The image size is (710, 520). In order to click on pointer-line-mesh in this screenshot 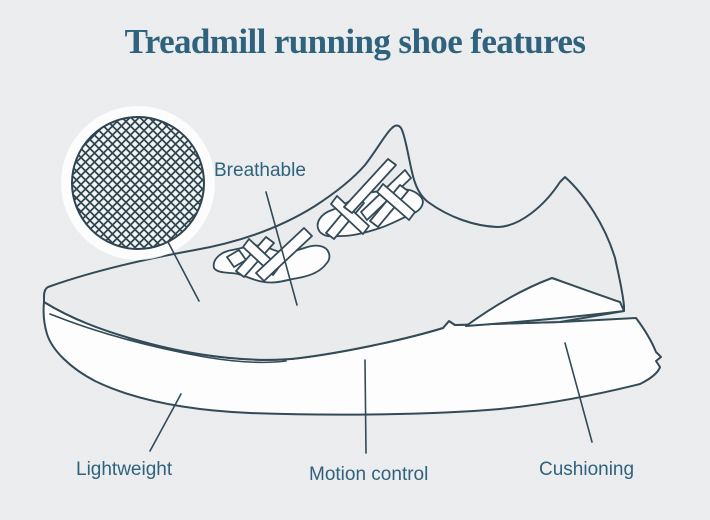, I will do `click(183, 271)`.